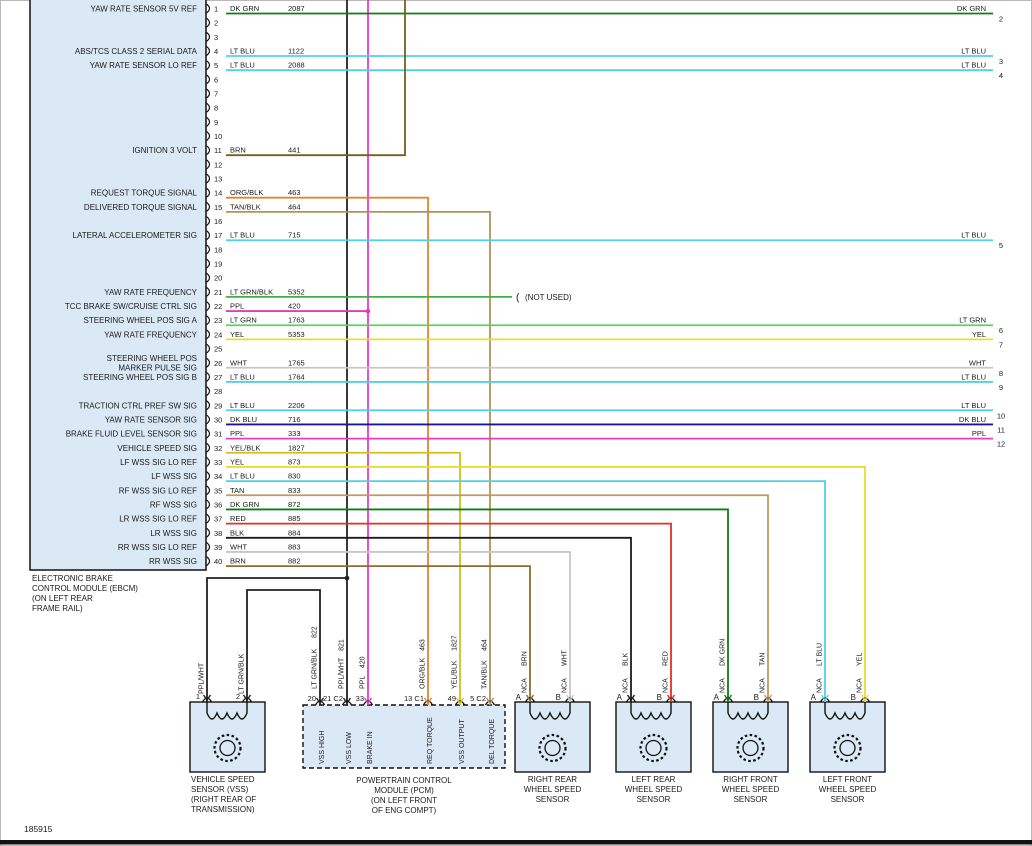 This screenshot has width=1032, height=846. I want to click on wheel-sensor-name: RIGHT REAR, so click(552, 779).